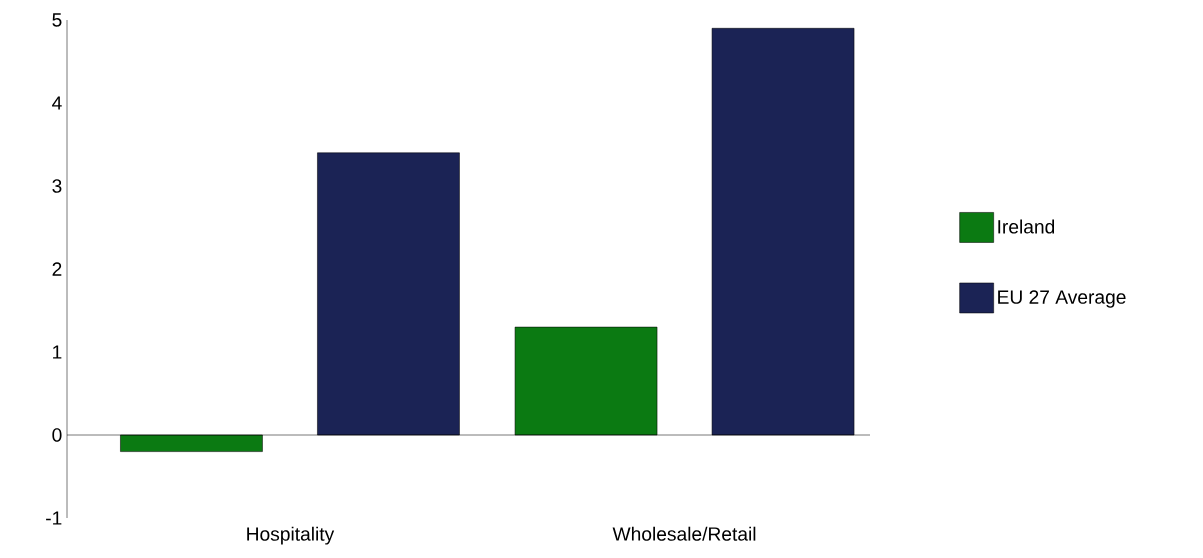 The image size is (1203, 558). I want to click on y-tick-label: 0, so click(57, 435).